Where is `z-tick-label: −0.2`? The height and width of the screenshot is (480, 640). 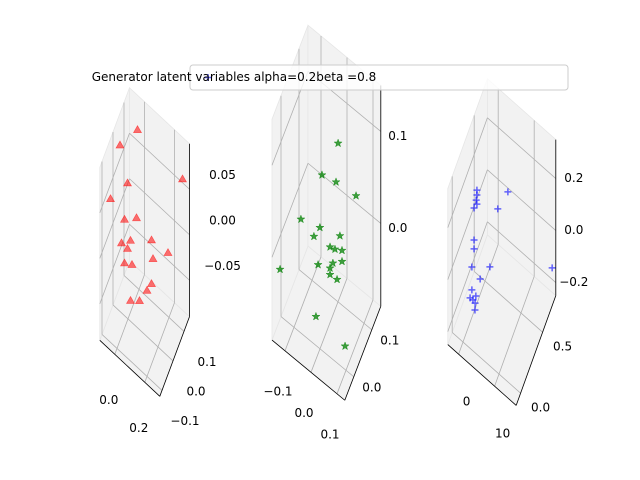
z-tick-label: −0.2 is located at coordinates (573, 282).